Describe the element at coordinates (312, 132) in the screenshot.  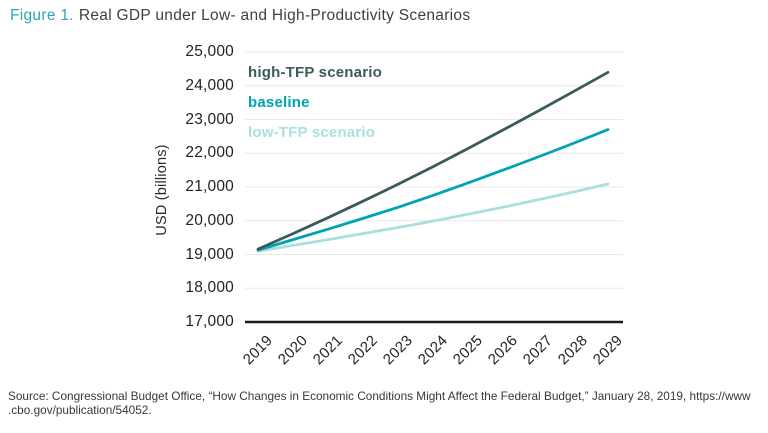
I see `legend-label-low-TFP-scenario: low-TFP scenario` at that location.